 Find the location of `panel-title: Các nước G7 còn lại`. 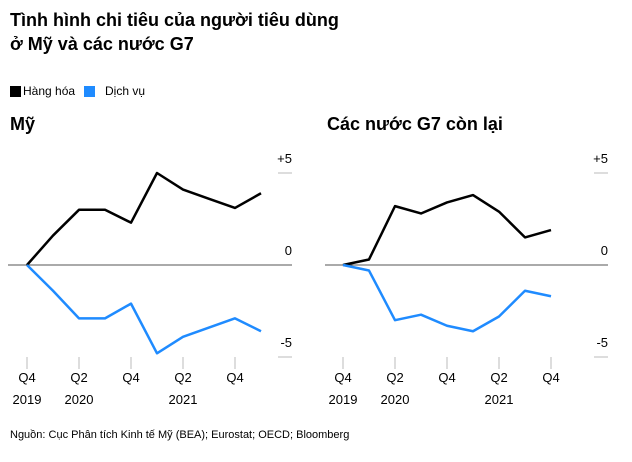

panel-title: Các nước G7 còn lại is located at coordinates (415, 124).